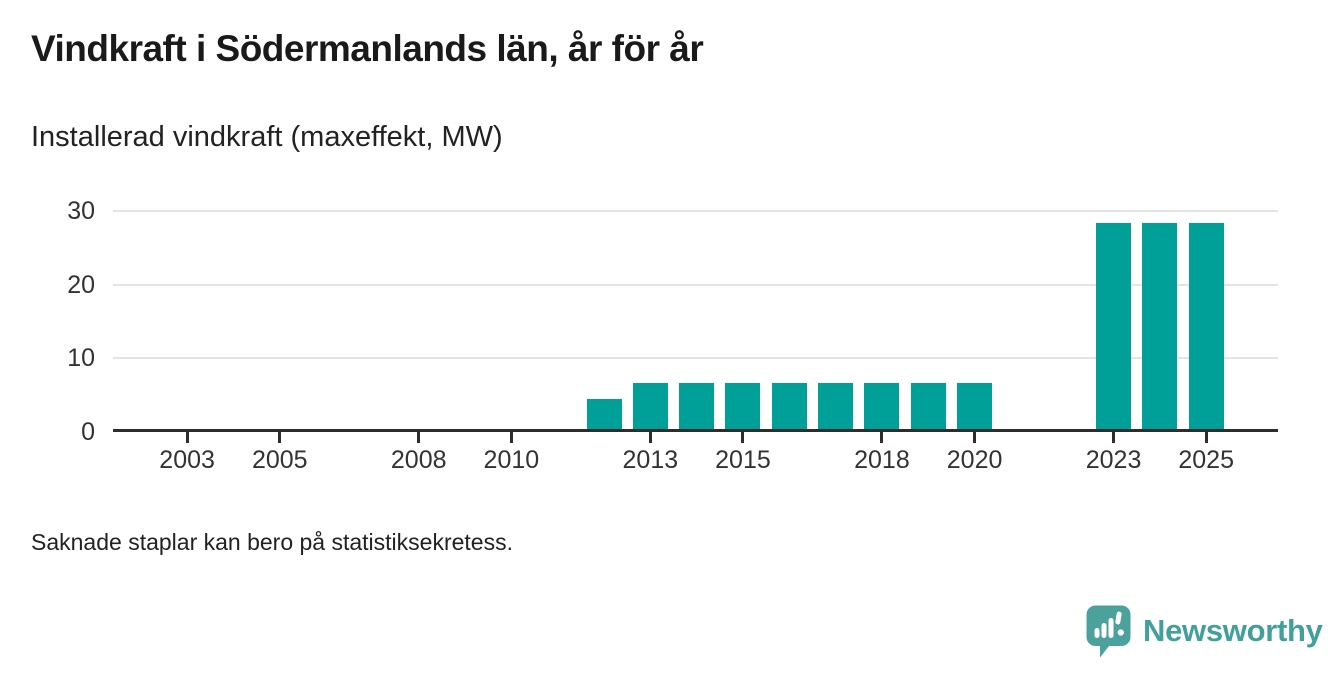 The height and width of the screenshot is (685, 1340). I want to click on x-axis-tick-2005, so click(280, 437).